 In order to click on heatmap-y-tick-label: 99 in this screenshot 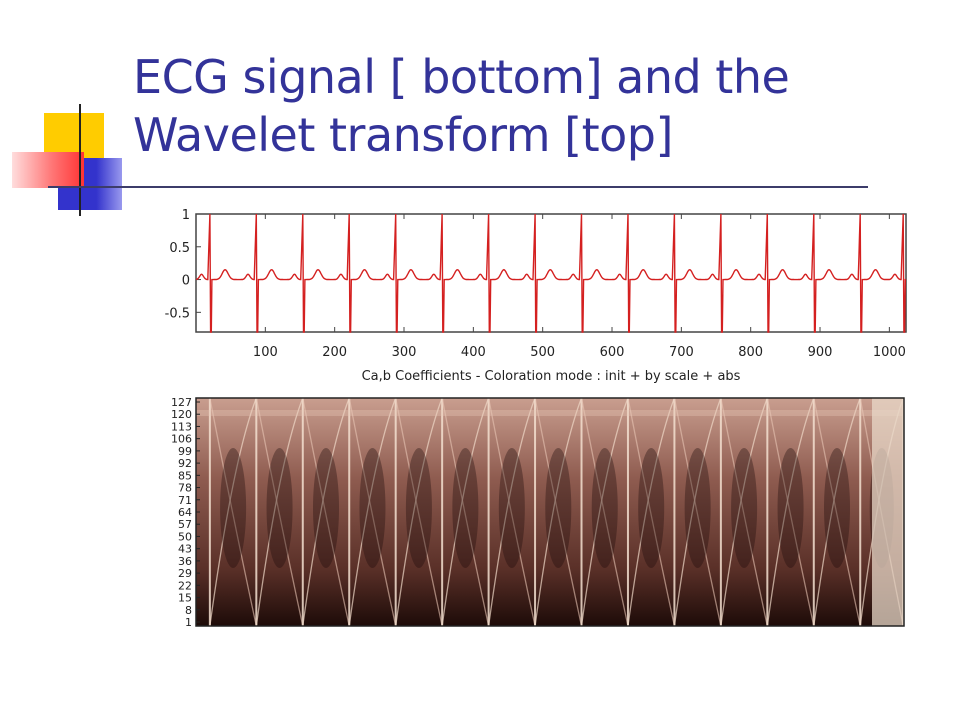, I will do `click(185, 451)`.